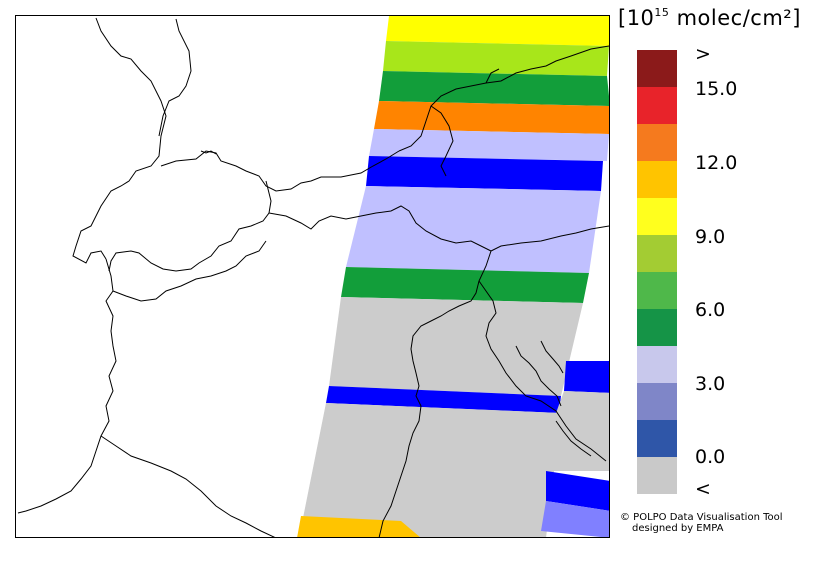 Image resolution: width=813 pixels, height=566 pixels. Describe the element at coordinates (716, 89) in the screenshot. I see `legend-tick-label: 15.0` at that location.